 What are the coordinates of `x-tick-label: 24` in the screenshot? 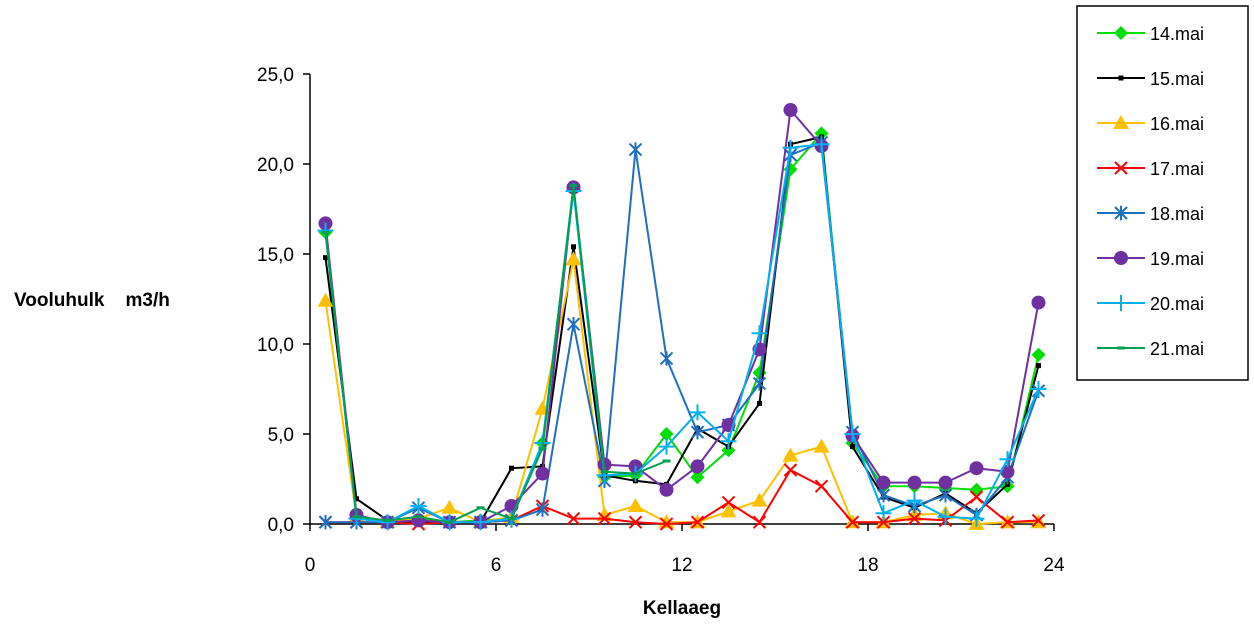 It's located at (1054, 565).